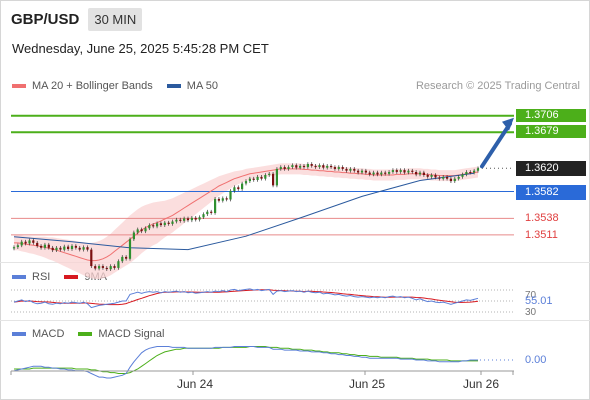 Image resolution: width=590 pixels, height=400 pixels. I want to click on legend-macd: MACD, so click(38, 334).